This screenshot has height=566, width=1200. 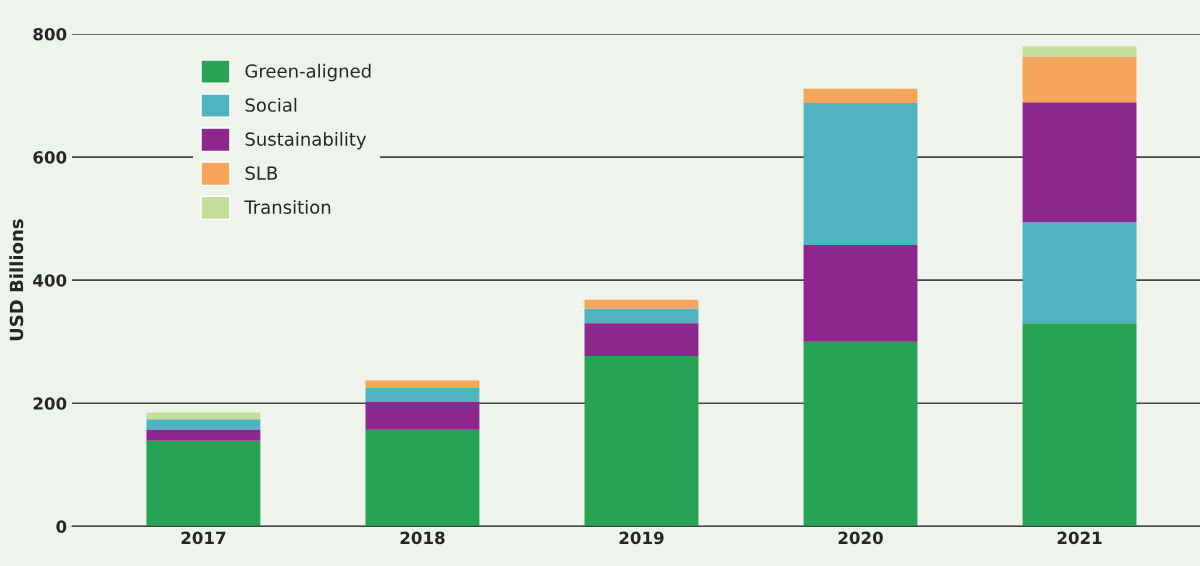 What do you see at coordinates (641, 538) in the screenshot?
I see `x-tick-label: 2019` at bounding box center [641, 538].